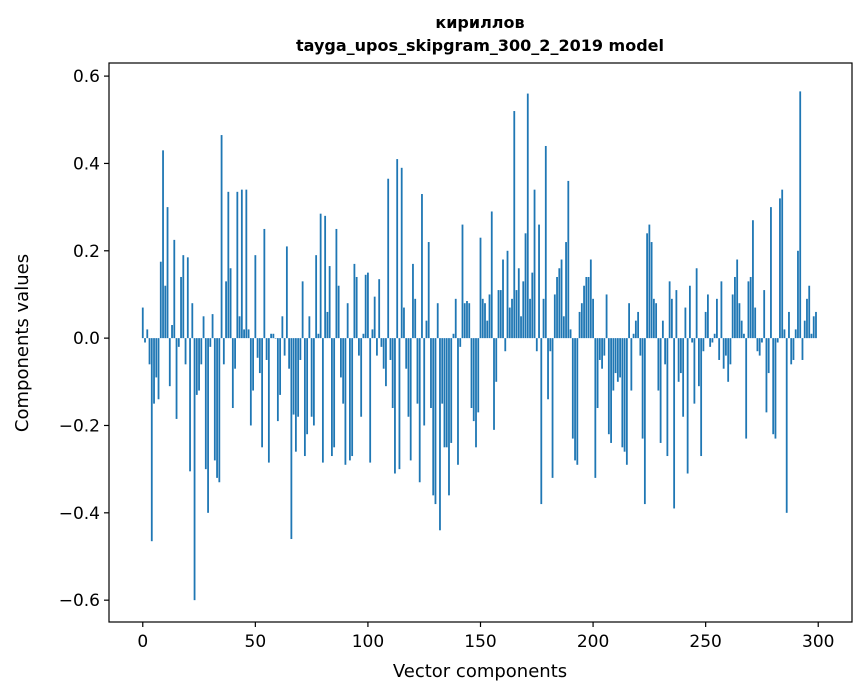  I want to click on x-tick-label: 100, so click(368, 642).